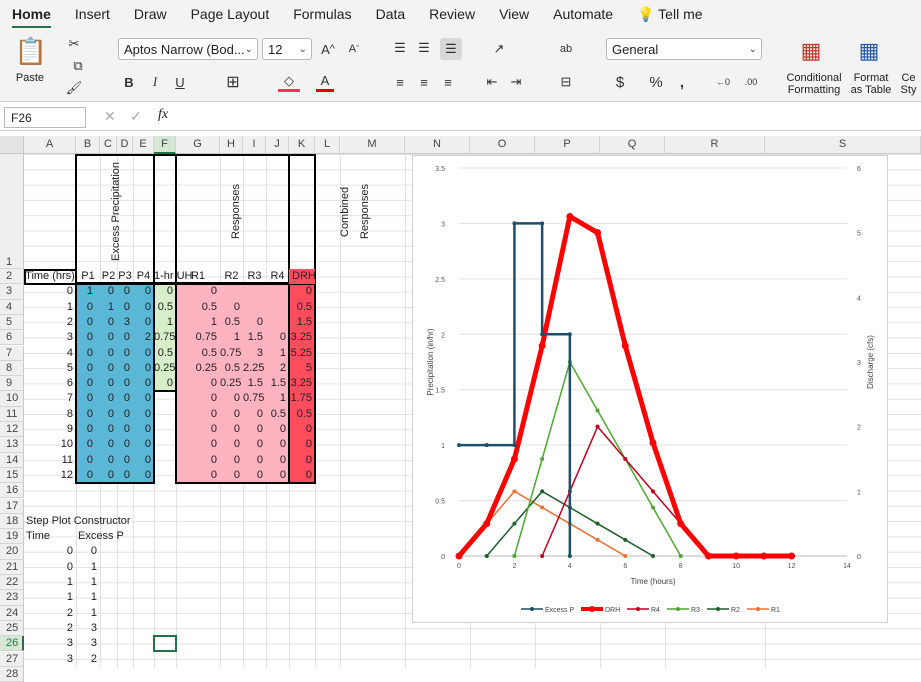 The width and height of the screenshot is (921, 682). What do you see at coordinates (66, 444) in the screenshot?
I see `time-cell: 10` at bounding box center [66, 444].